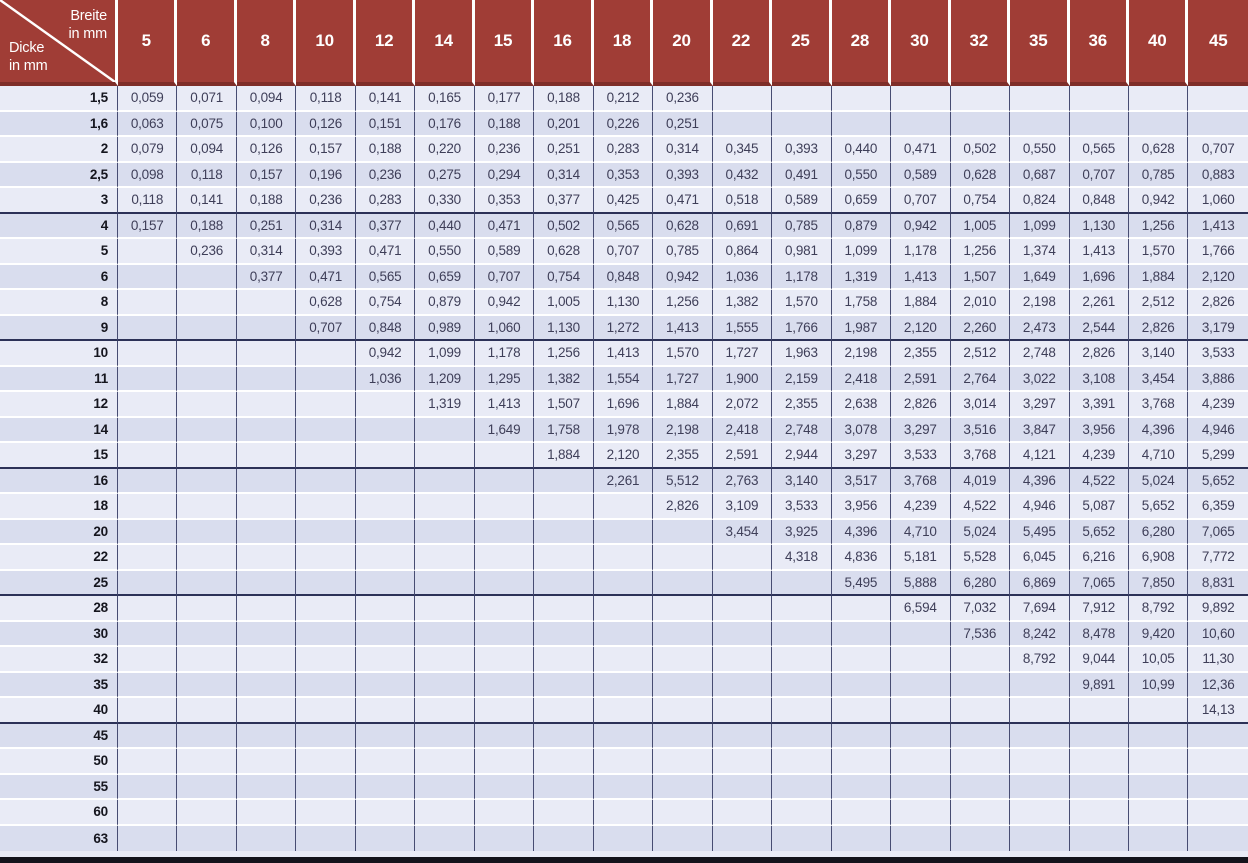 This screenshot has width=1248, height=863. What do you see at coordinates (1099, 583) in the screenshot?
I see `table-cell: 7,065` at bounding box center [1099, 583].